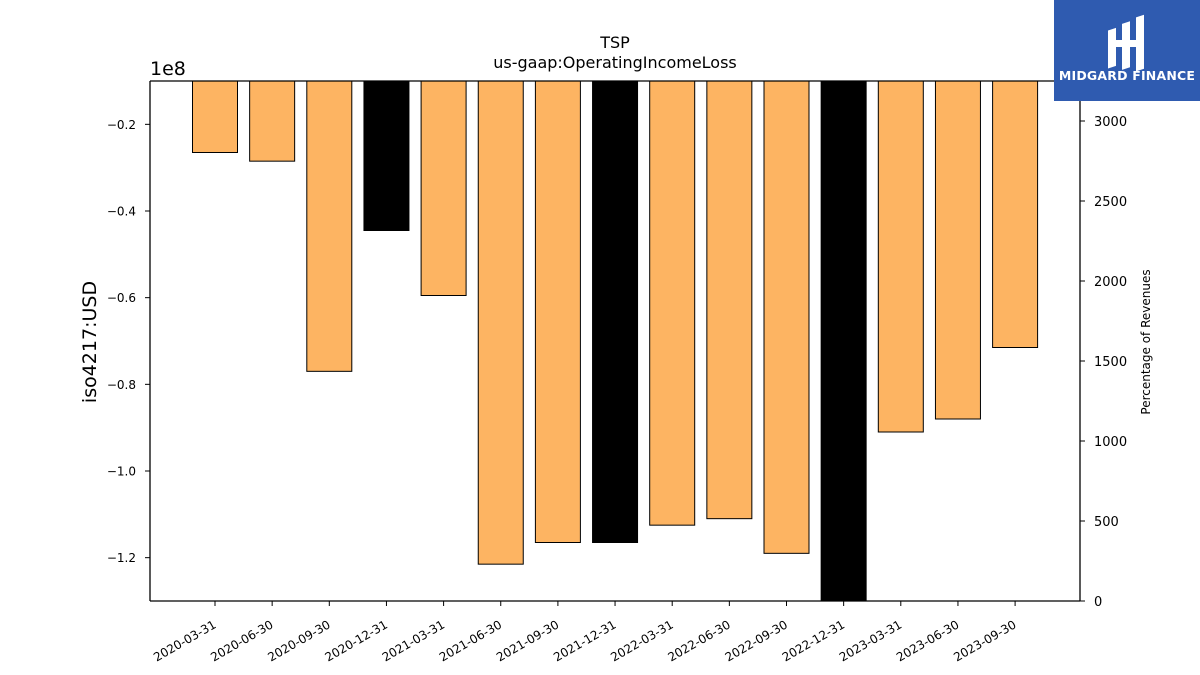  I want to click on logo-text: MIDGARD FINANCE, so click(1127, 75).